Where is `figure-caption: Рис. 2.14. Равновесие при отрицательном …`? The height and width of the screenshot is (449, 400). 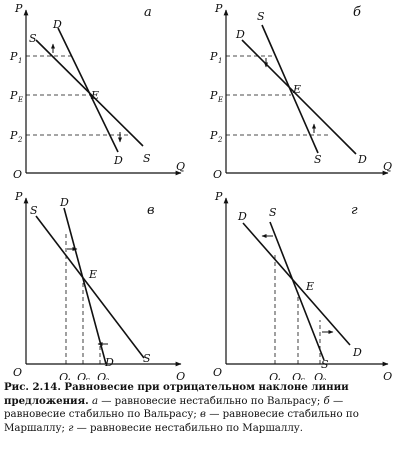
figure-caption: Рис. 2.14. Равновесие при отрицательном … is located at coordinates (200, 408).